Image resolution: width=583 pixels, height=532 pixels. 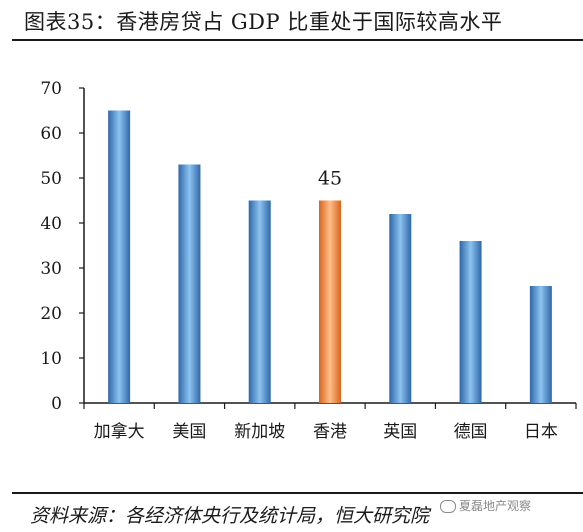 What do you see at coordinates (330, 432) in the screenshot?
I see `x-category-label: 香港` at bounding box center [330, 432].